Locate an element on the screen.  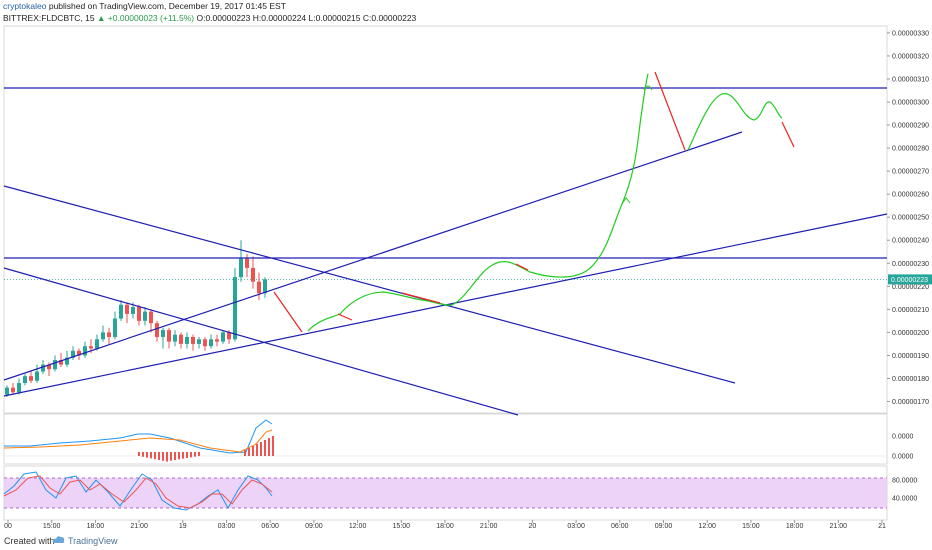
time-tick-label: 09:00 is located at coordinates (314, 526).